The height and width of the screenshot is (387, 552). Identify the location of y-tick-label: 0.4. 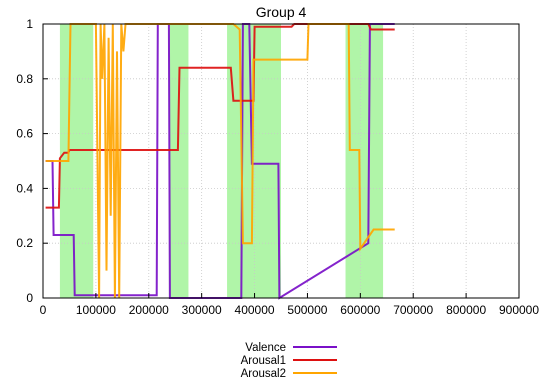
(24, 188).